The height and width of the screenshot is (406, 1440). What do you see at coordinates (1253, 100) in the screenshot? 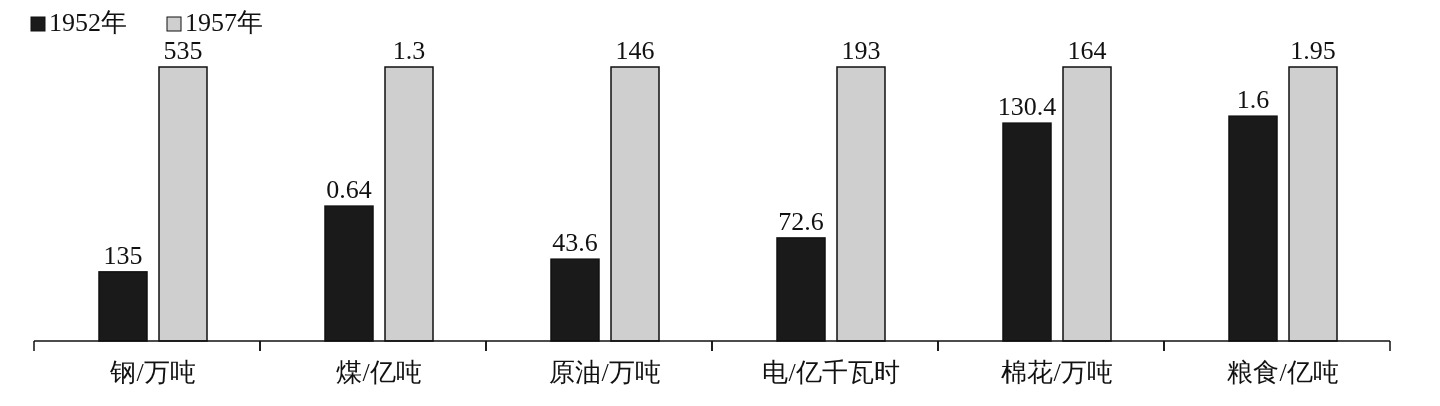
I see `data-label: 1.6` at bounding box center [1253, 100].